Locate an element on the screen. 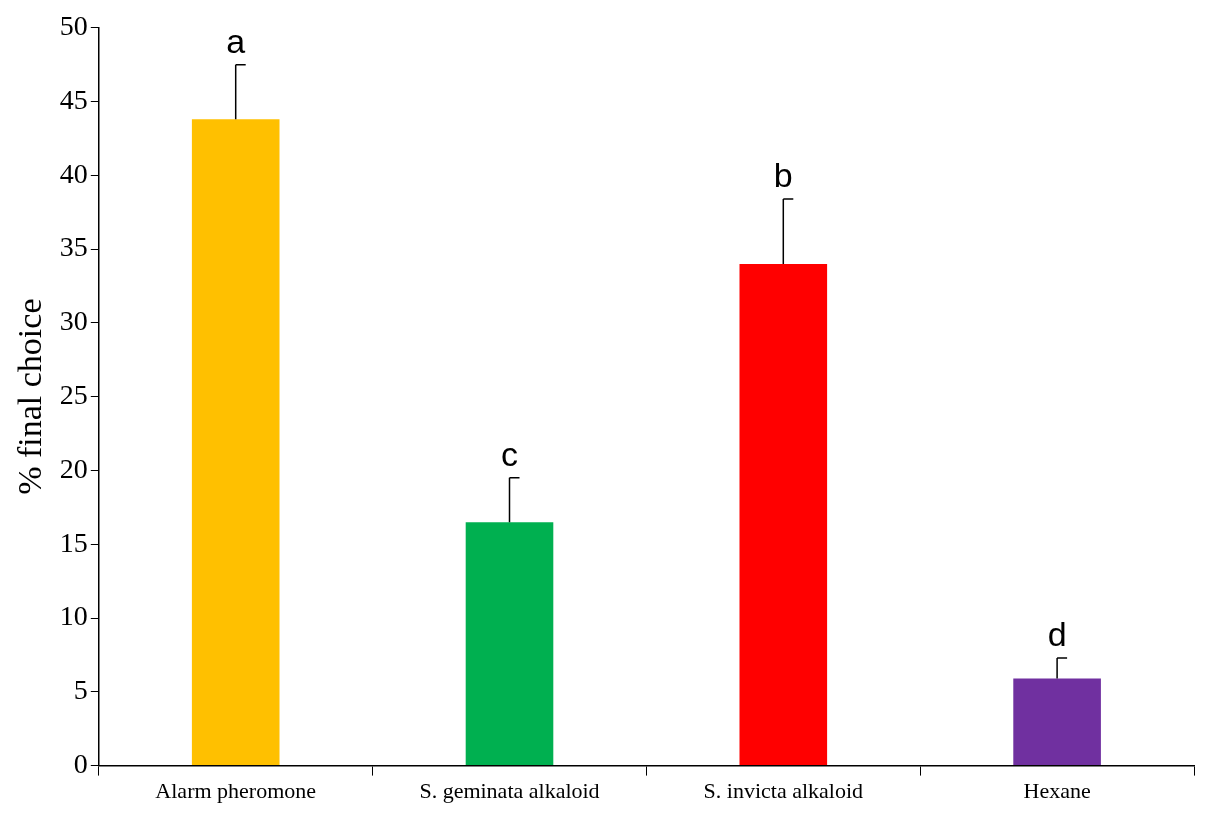  y-tick-label: 10 is located at coordinates (73, 616).